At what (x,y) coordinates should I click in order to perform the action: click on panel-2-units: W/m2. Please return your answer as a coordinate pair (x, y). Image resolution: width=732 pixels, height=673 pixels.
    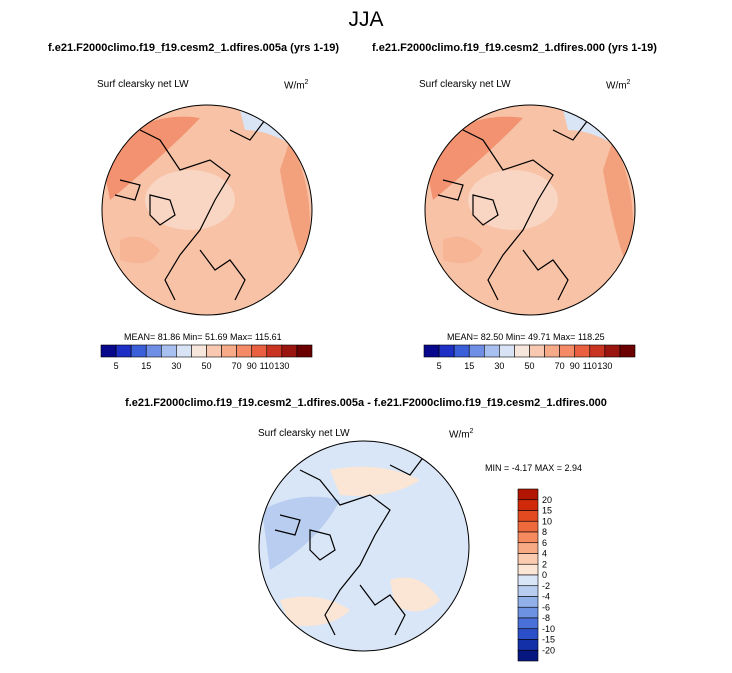
    Looking at the image, I should click on (618, 85).